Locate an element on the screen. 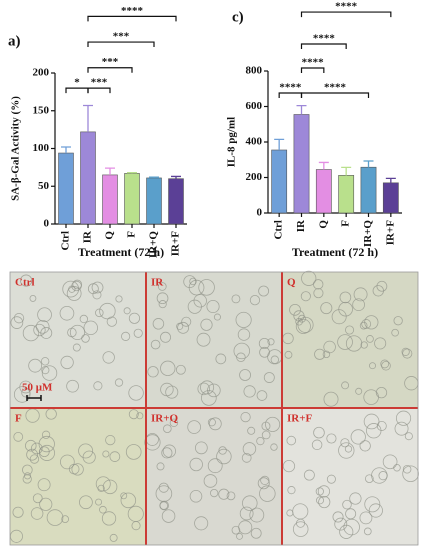  micrograph-label: F is located at coordinates (18, 419).